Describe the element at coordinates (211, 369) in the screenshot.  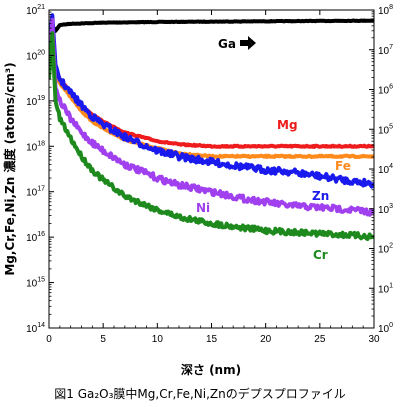
I see `x-axis-title: 深さ (nm)` at that location.